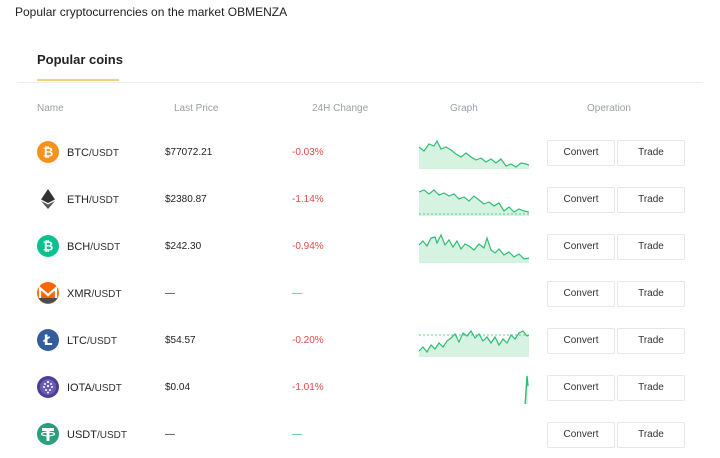  Describe the element at coordinates (308, 246) in the screenshot. I see `change-24h: -0.94%` at that location.